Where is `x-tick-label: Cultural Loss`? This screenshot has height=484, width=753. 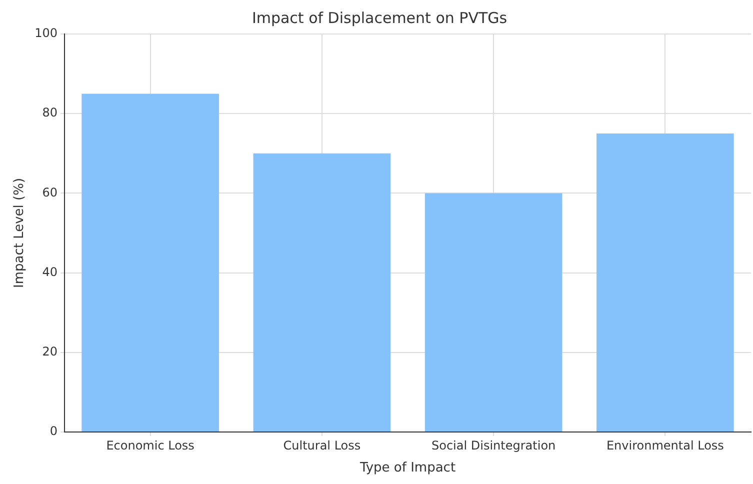
x-tick-label: Cultural Loss is located at coordinates (322, 445).